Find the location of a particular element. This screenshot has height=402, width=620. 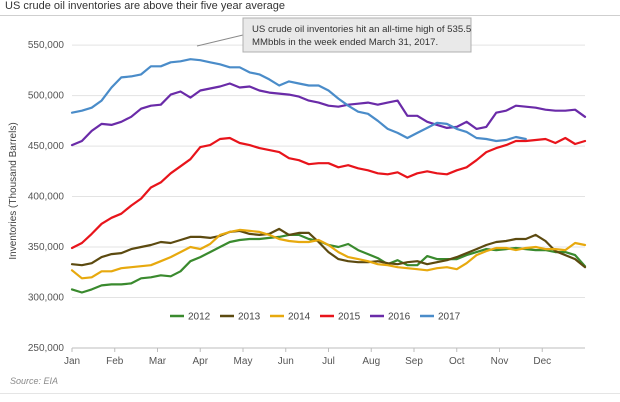

y-tick-label: 350,000 is located at coordinates (46, 247).